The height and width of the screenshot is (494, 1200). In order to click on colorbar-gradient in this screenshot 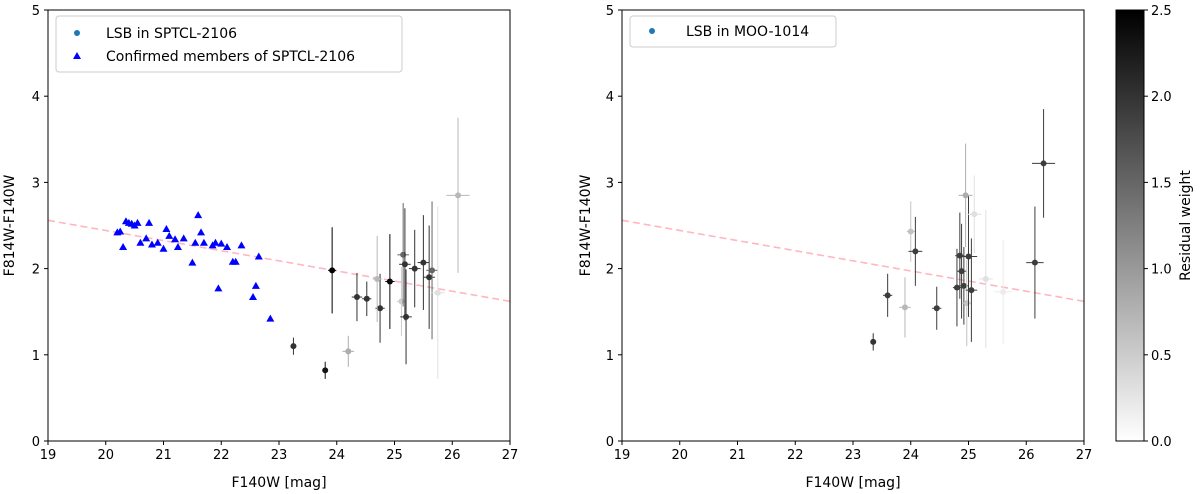, I will do `click(1130, 225)`.